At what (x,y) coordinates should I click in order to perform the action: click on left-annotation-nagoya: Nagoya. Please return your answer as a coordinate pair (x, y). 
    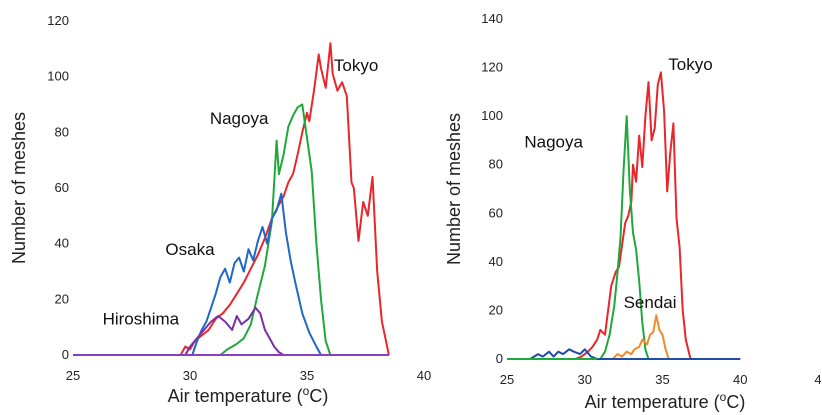
    Looking at the image, I should click on (239, 118).